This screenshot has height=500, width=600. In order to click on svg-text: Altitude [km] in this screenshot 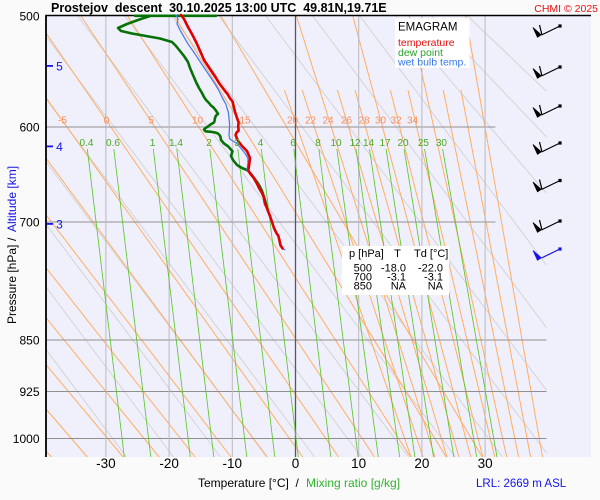, I will do `click(12, 199)`.